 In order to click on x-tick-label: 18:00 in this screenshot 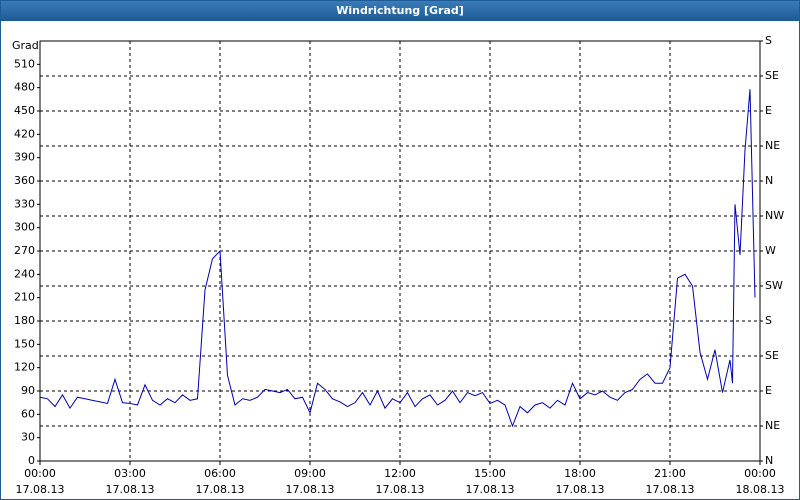, I will do `click(580, 473)`.